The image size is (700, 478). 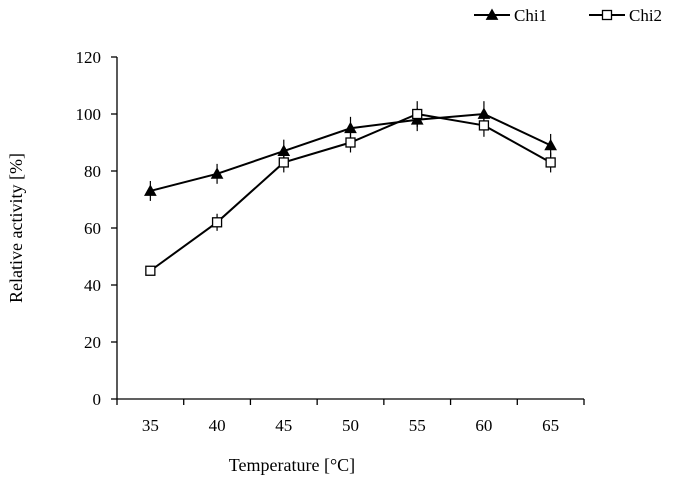 What do you see at coordinates (530, 15) in the screenshot?
I see `chi1-legend-label: Chi1` at bounding box center [530, 15].